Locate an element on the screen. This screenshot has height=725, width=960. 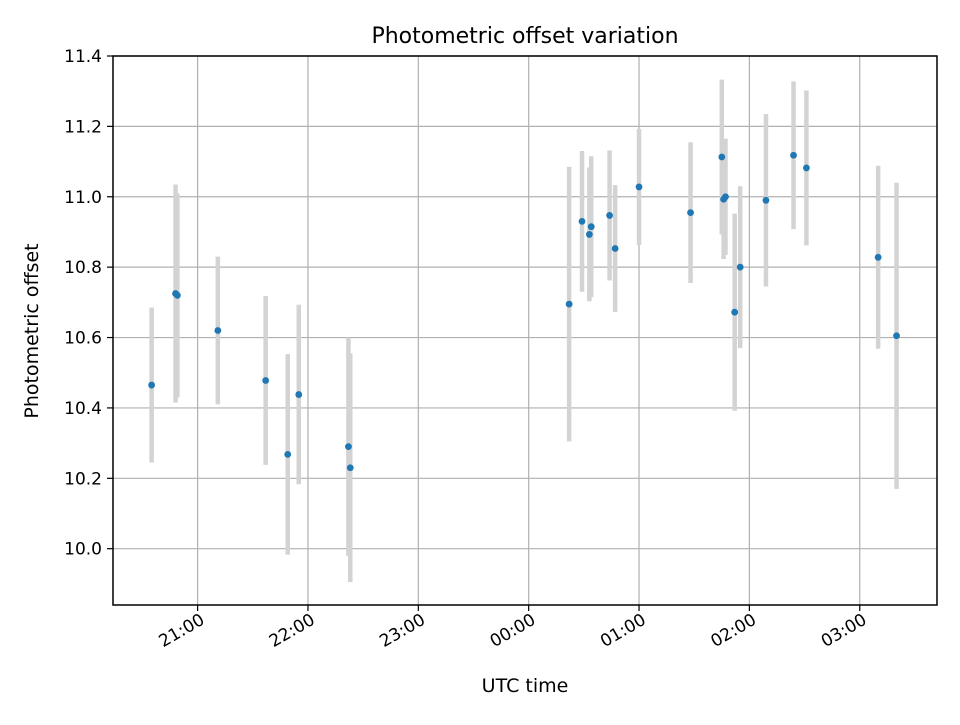
x-axis-label: UTC time is located at coordinates (525, 686).